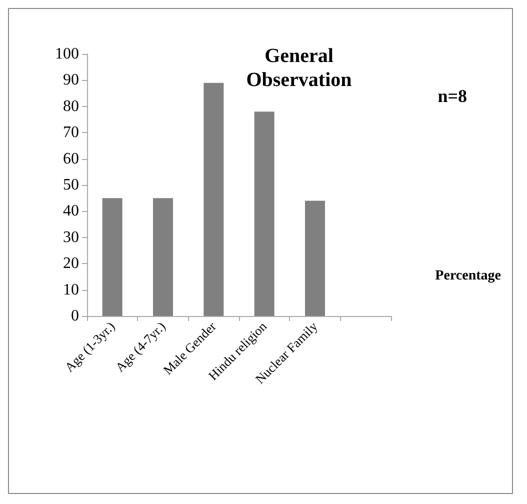 This screenshot has height=504, width=527. What do you see at coordinates (71, 211) in the screenshot?
I see `y-tick-label: 40` at bounding box center [71, 211].